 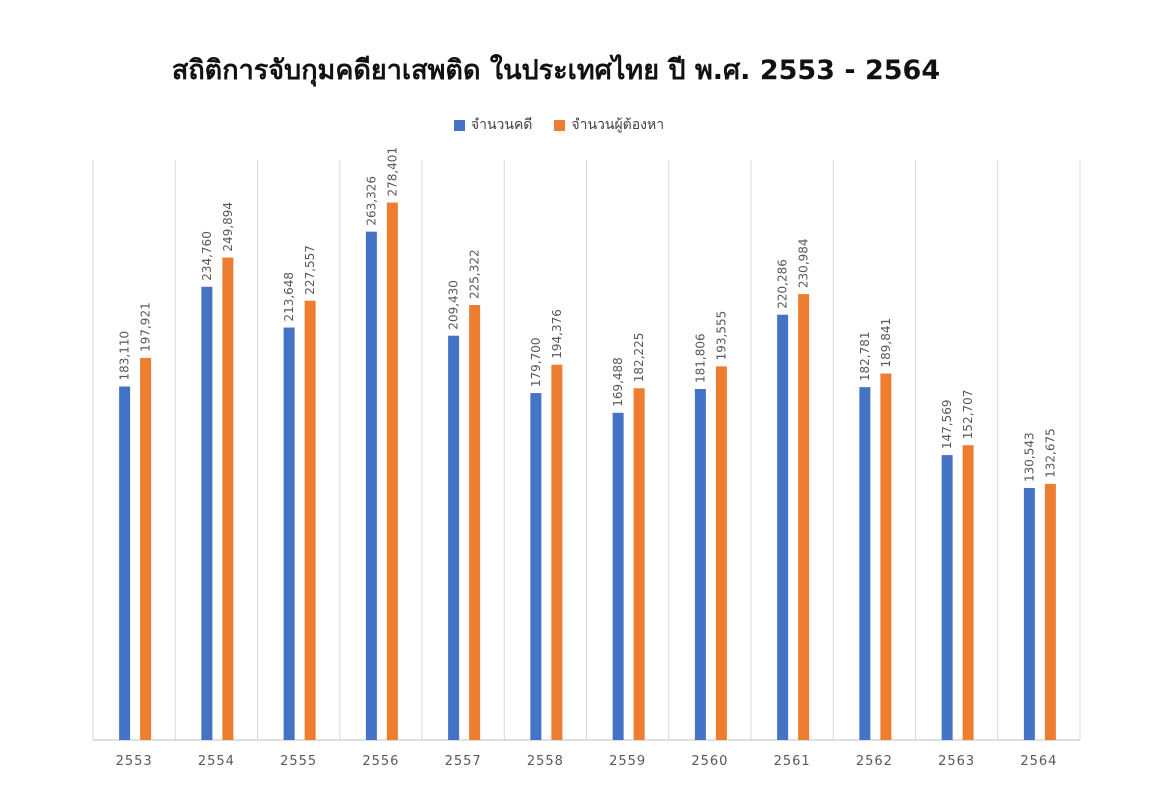 I want to click on data-label-suspects: 227,557, so click(x=310, y=270).